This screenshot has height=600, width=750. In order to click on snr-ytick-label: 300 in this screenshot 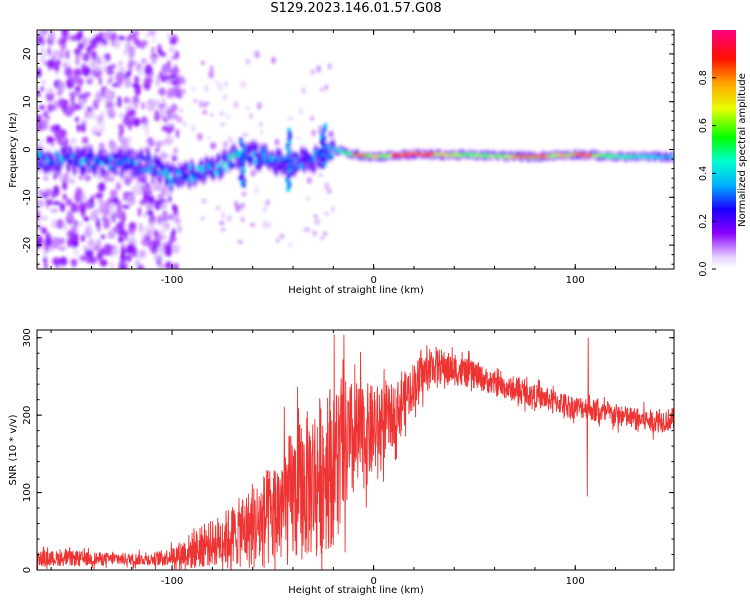, I will do `click(27, 337)`.